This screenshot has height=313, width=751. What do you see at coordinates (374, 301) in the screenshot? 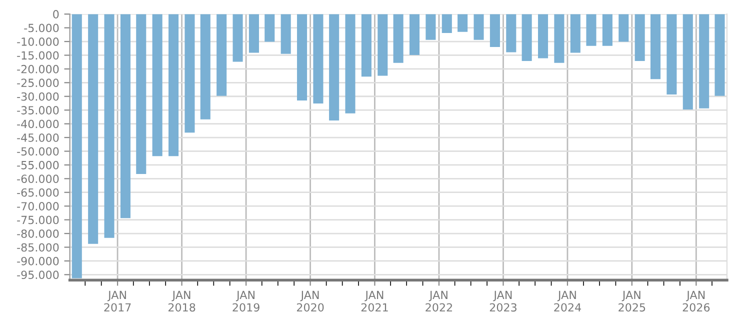
I see `x-tick-label: JAN 2021` at bounding box center [374, 301].